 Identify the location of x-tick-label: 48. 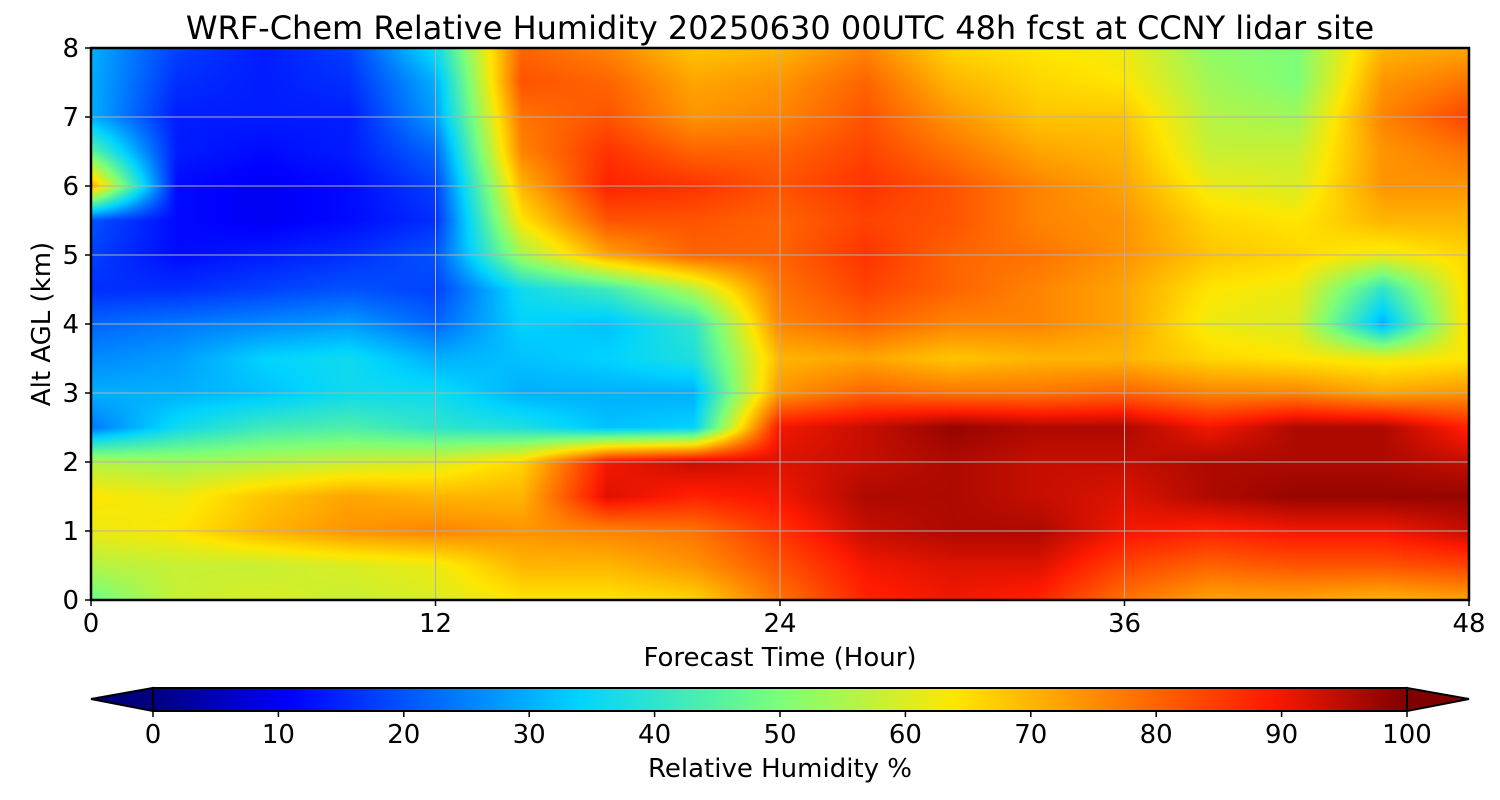
(1468, 624).